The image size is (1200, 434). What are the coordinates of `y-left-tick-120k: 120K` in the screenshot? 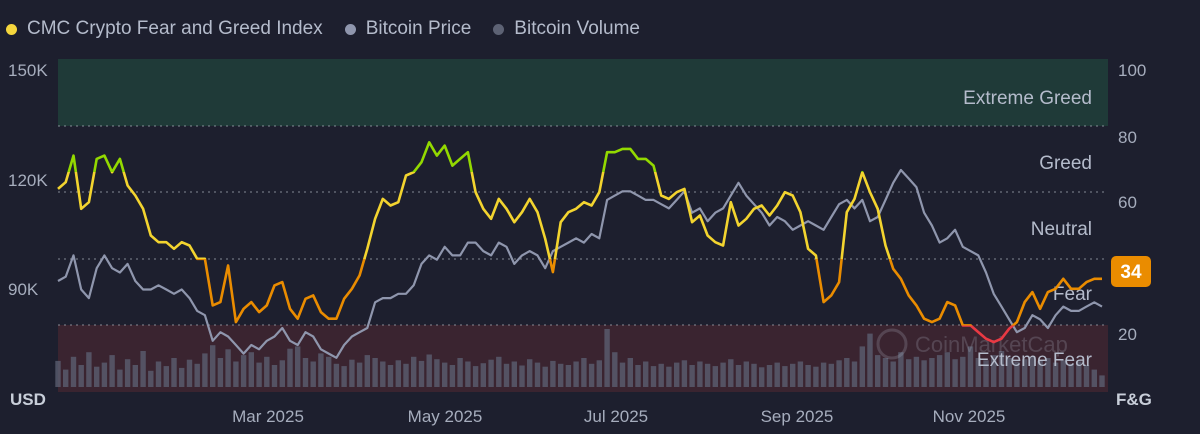 It's located at (28, 180).